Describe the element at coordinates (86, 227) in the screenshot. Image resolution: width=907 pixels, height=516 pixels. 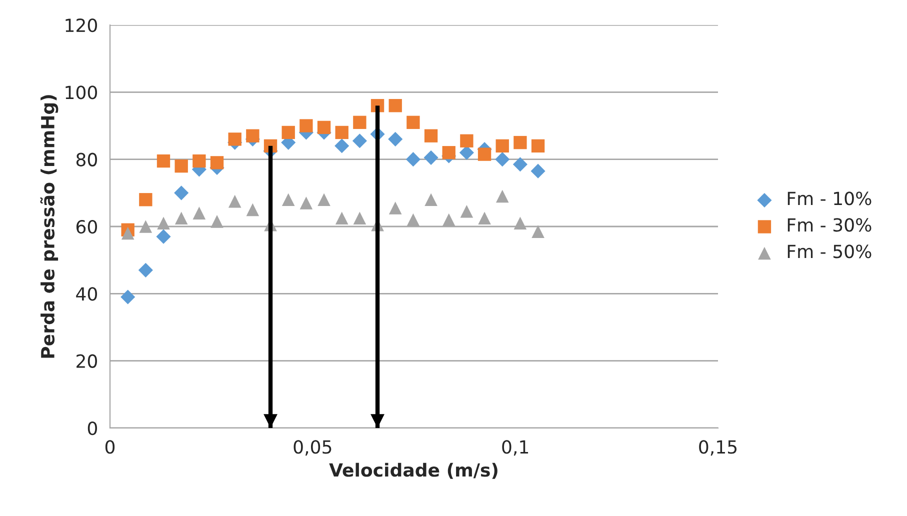
I see `y-tick-label: 60` at that location.